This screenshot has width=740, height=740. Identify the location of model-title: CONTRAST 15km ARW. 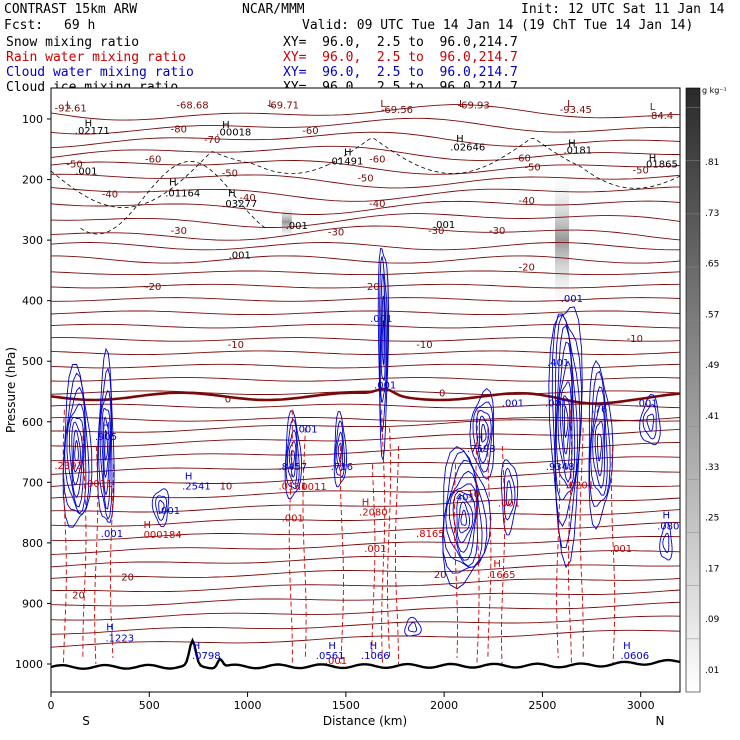
(71, 9).